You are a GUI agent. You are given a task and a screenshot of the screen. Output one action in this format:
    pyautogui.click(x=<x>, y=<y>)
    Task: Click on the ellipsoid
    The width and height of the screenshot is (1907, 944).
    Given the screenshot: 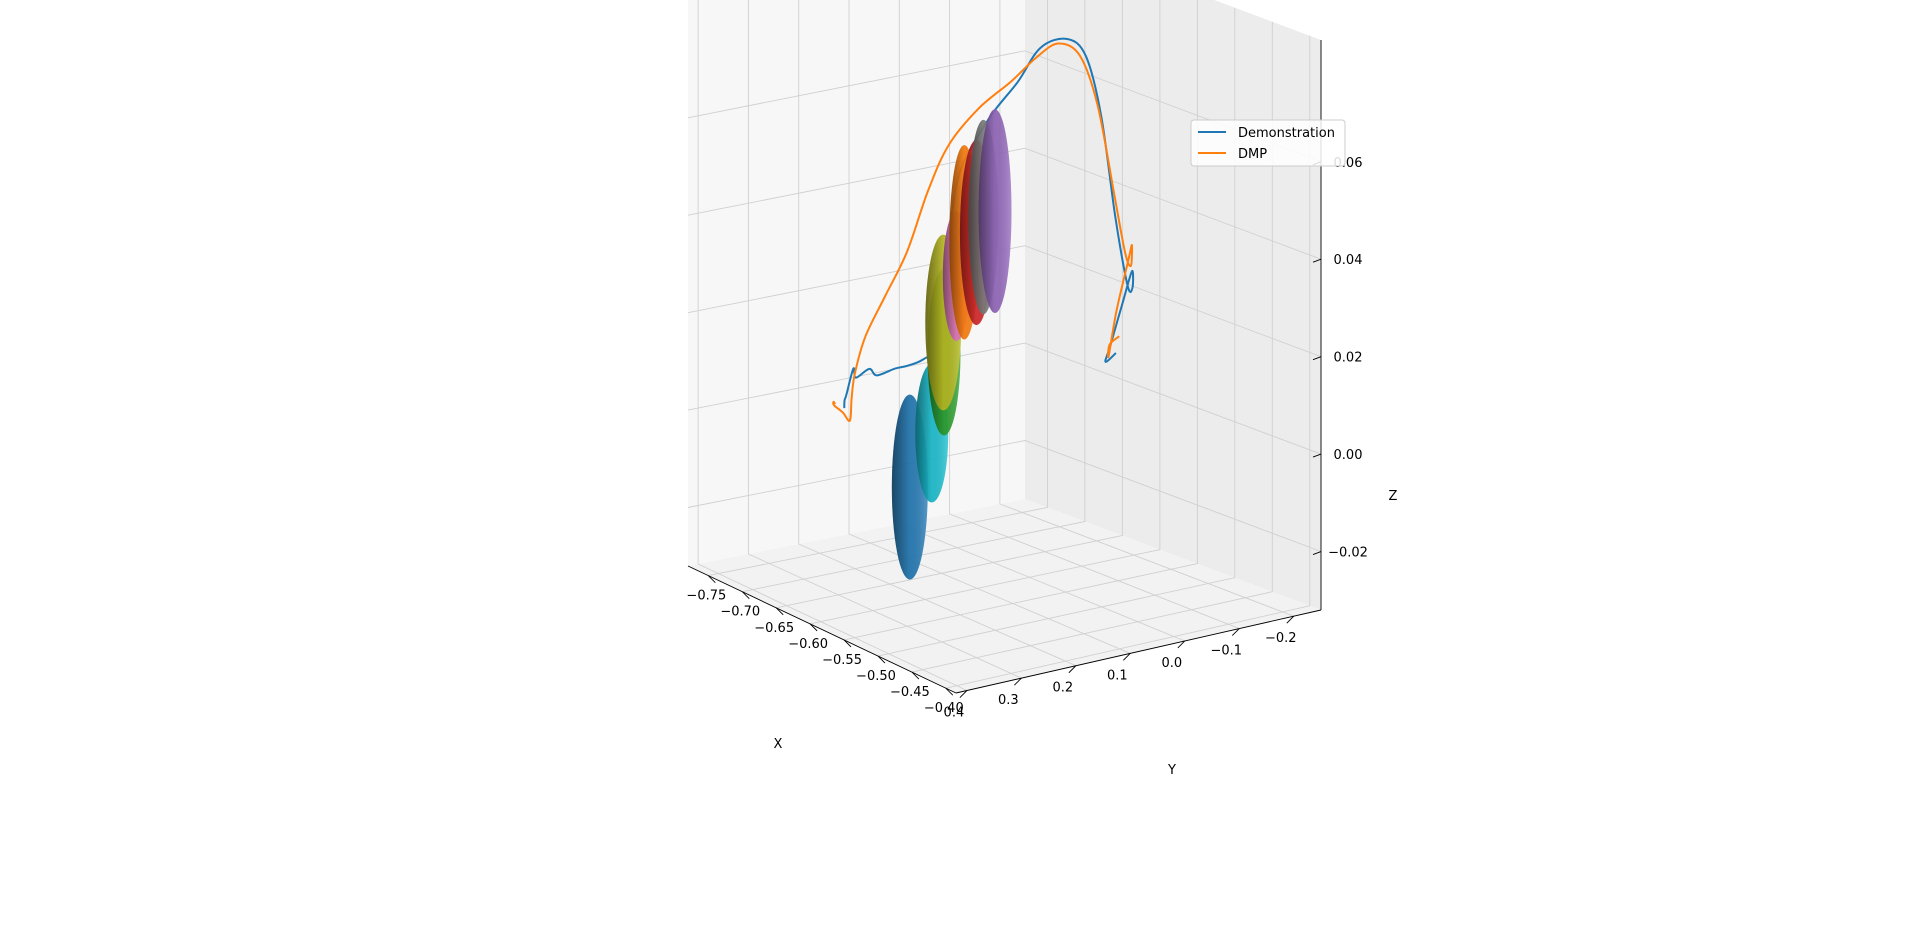 What is the action you would take?
    pyautogui.click(x=995, y=211)
    